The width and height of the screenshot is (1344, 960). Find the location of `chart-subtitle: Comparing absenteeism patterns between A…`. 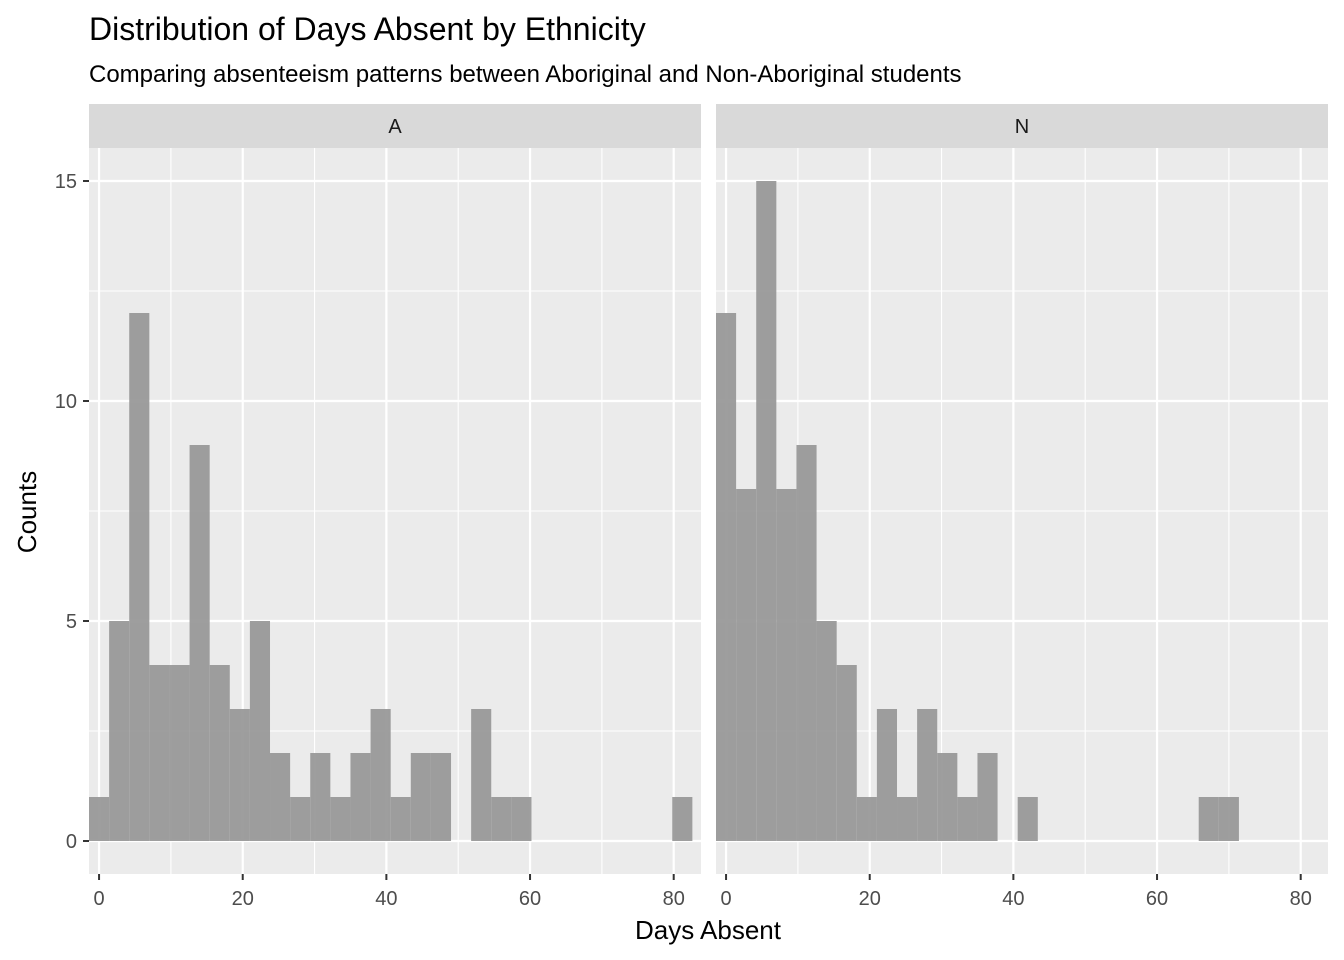

chart-subtitle: Comparing absenteeism patterns between A… is located at coordinates (525, 74).